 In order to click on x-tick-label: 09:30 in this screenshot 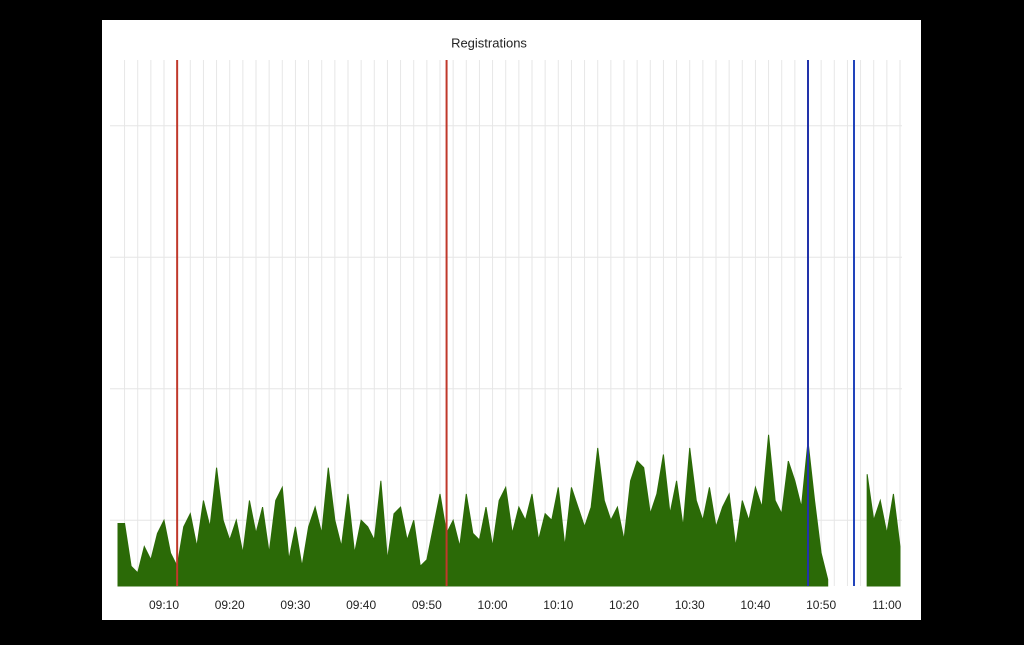, I will do `click(295, 605)`.